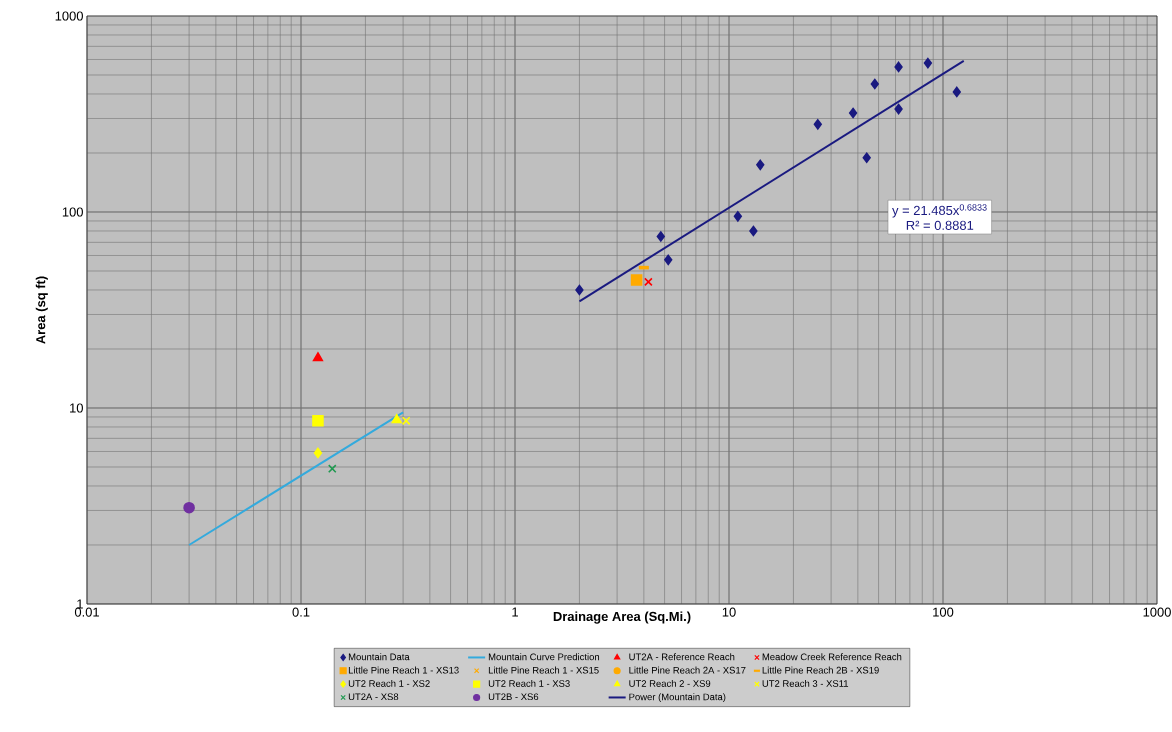 The image size is (1172, 732). What do you see at coordinates (76, 408) in the screenshot?
I see `y-tick-label: 10` at bounding box center [76, 408].